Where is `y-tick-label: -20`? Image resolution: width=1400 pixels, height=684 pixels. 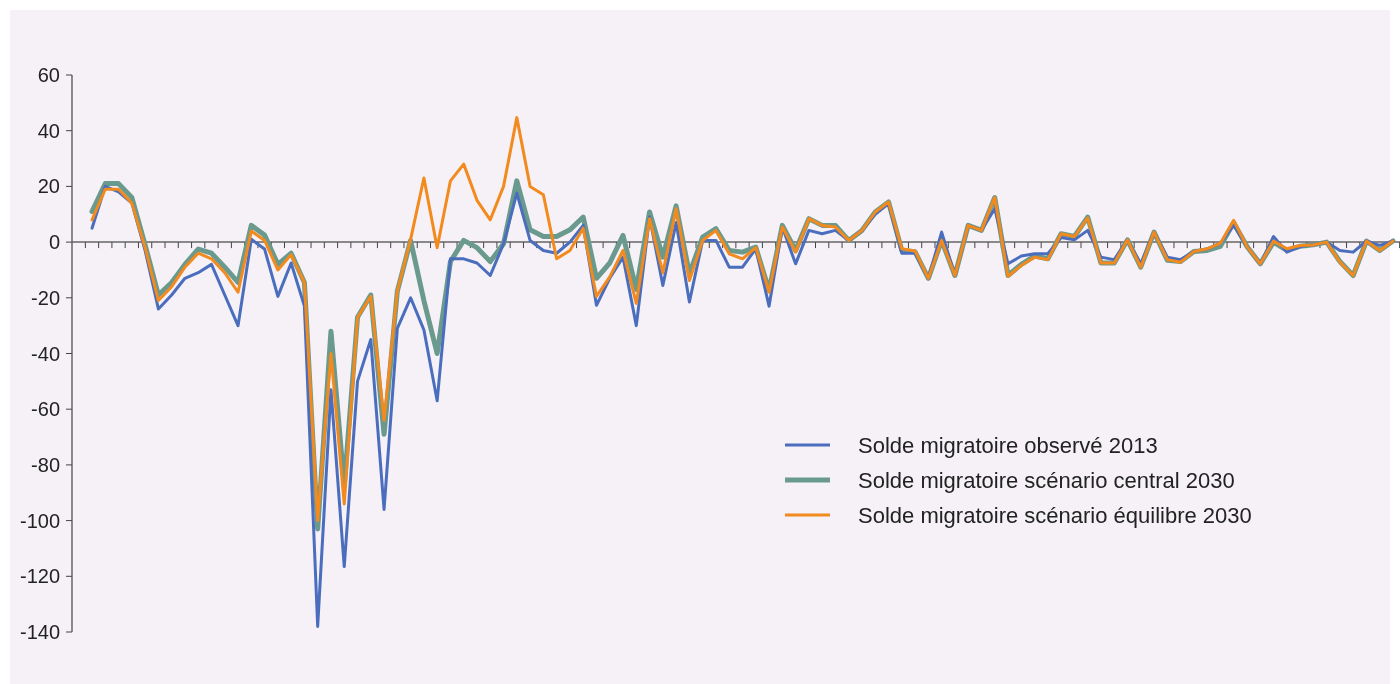
y-tick-label: -20 is located at coordinates (45, 297).